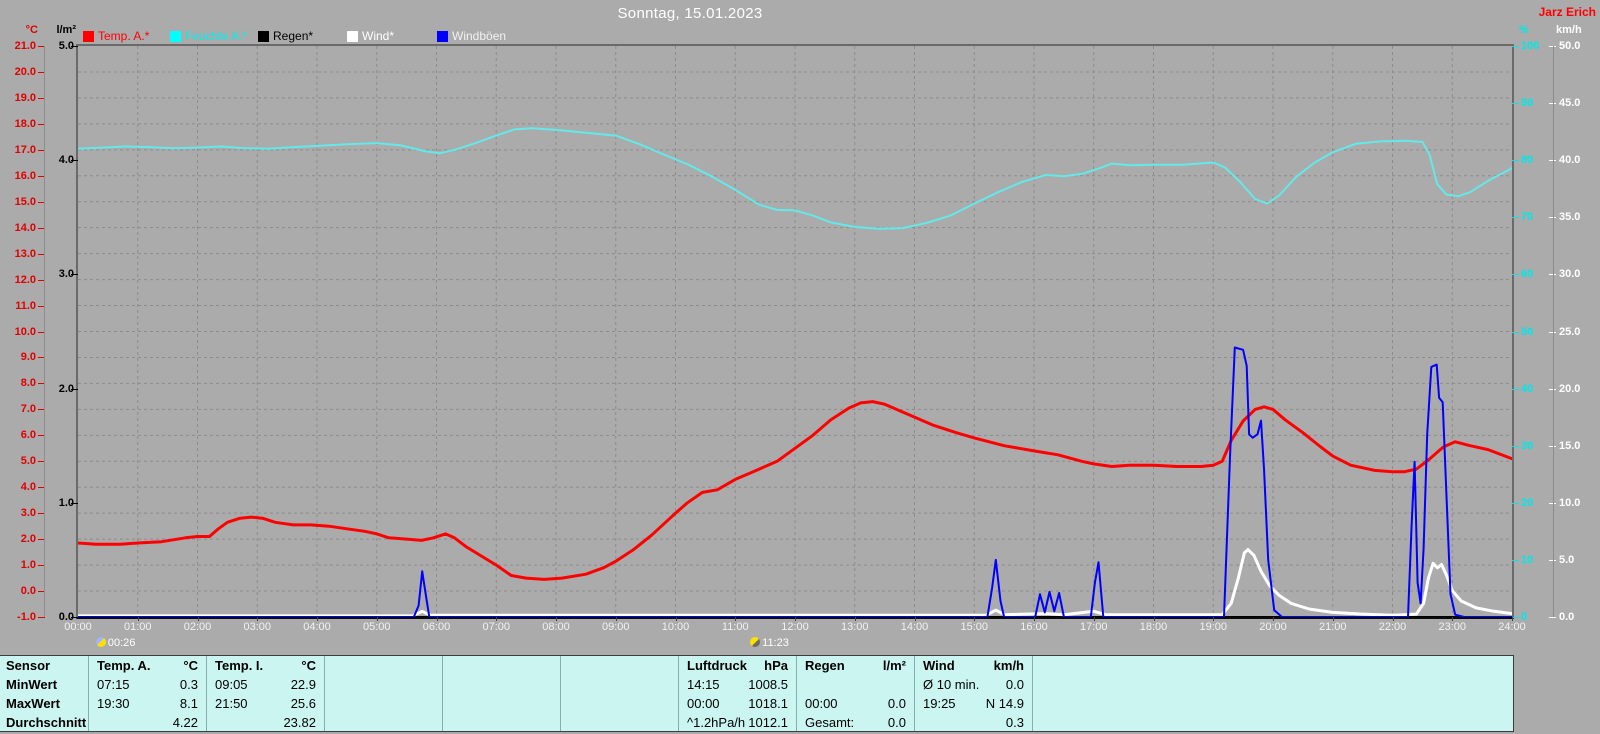 Image resolution: width=1600 pixels, height=734 pixels. Describe the element at coordinates (188, 703) in the screenshot. I see `value-number: 8.1` at that location.